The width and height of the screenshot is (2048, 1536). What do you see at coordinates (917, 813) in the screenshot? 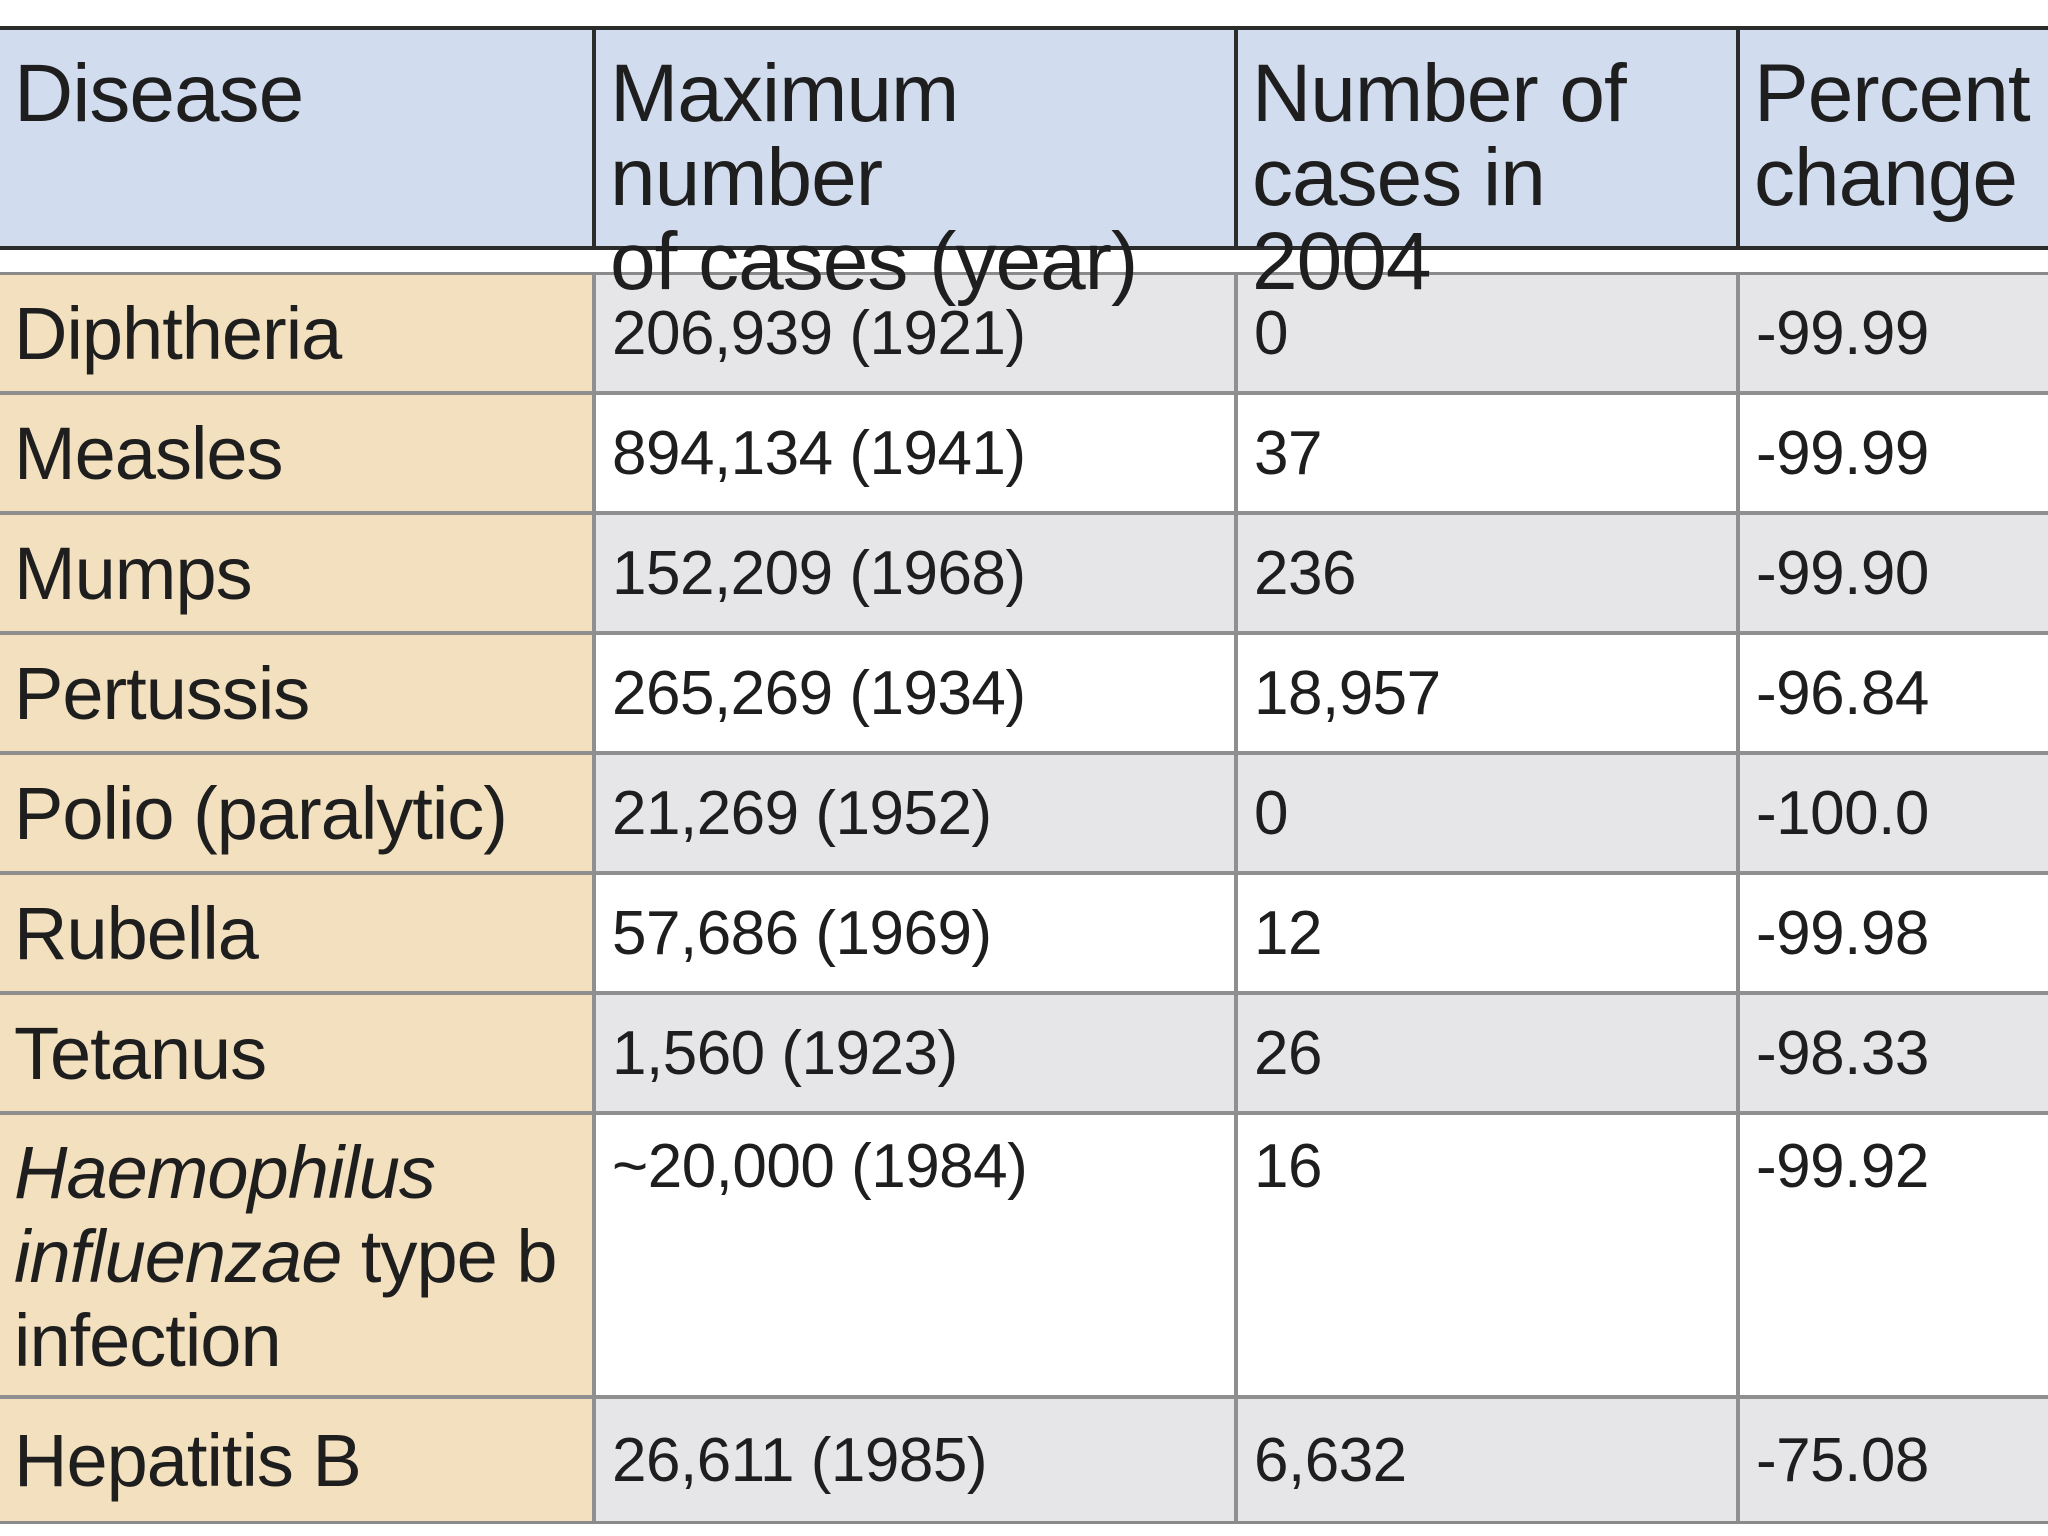
I see `max-cases-cell: 21,269 (1952)` at bounding box center [917, 813].